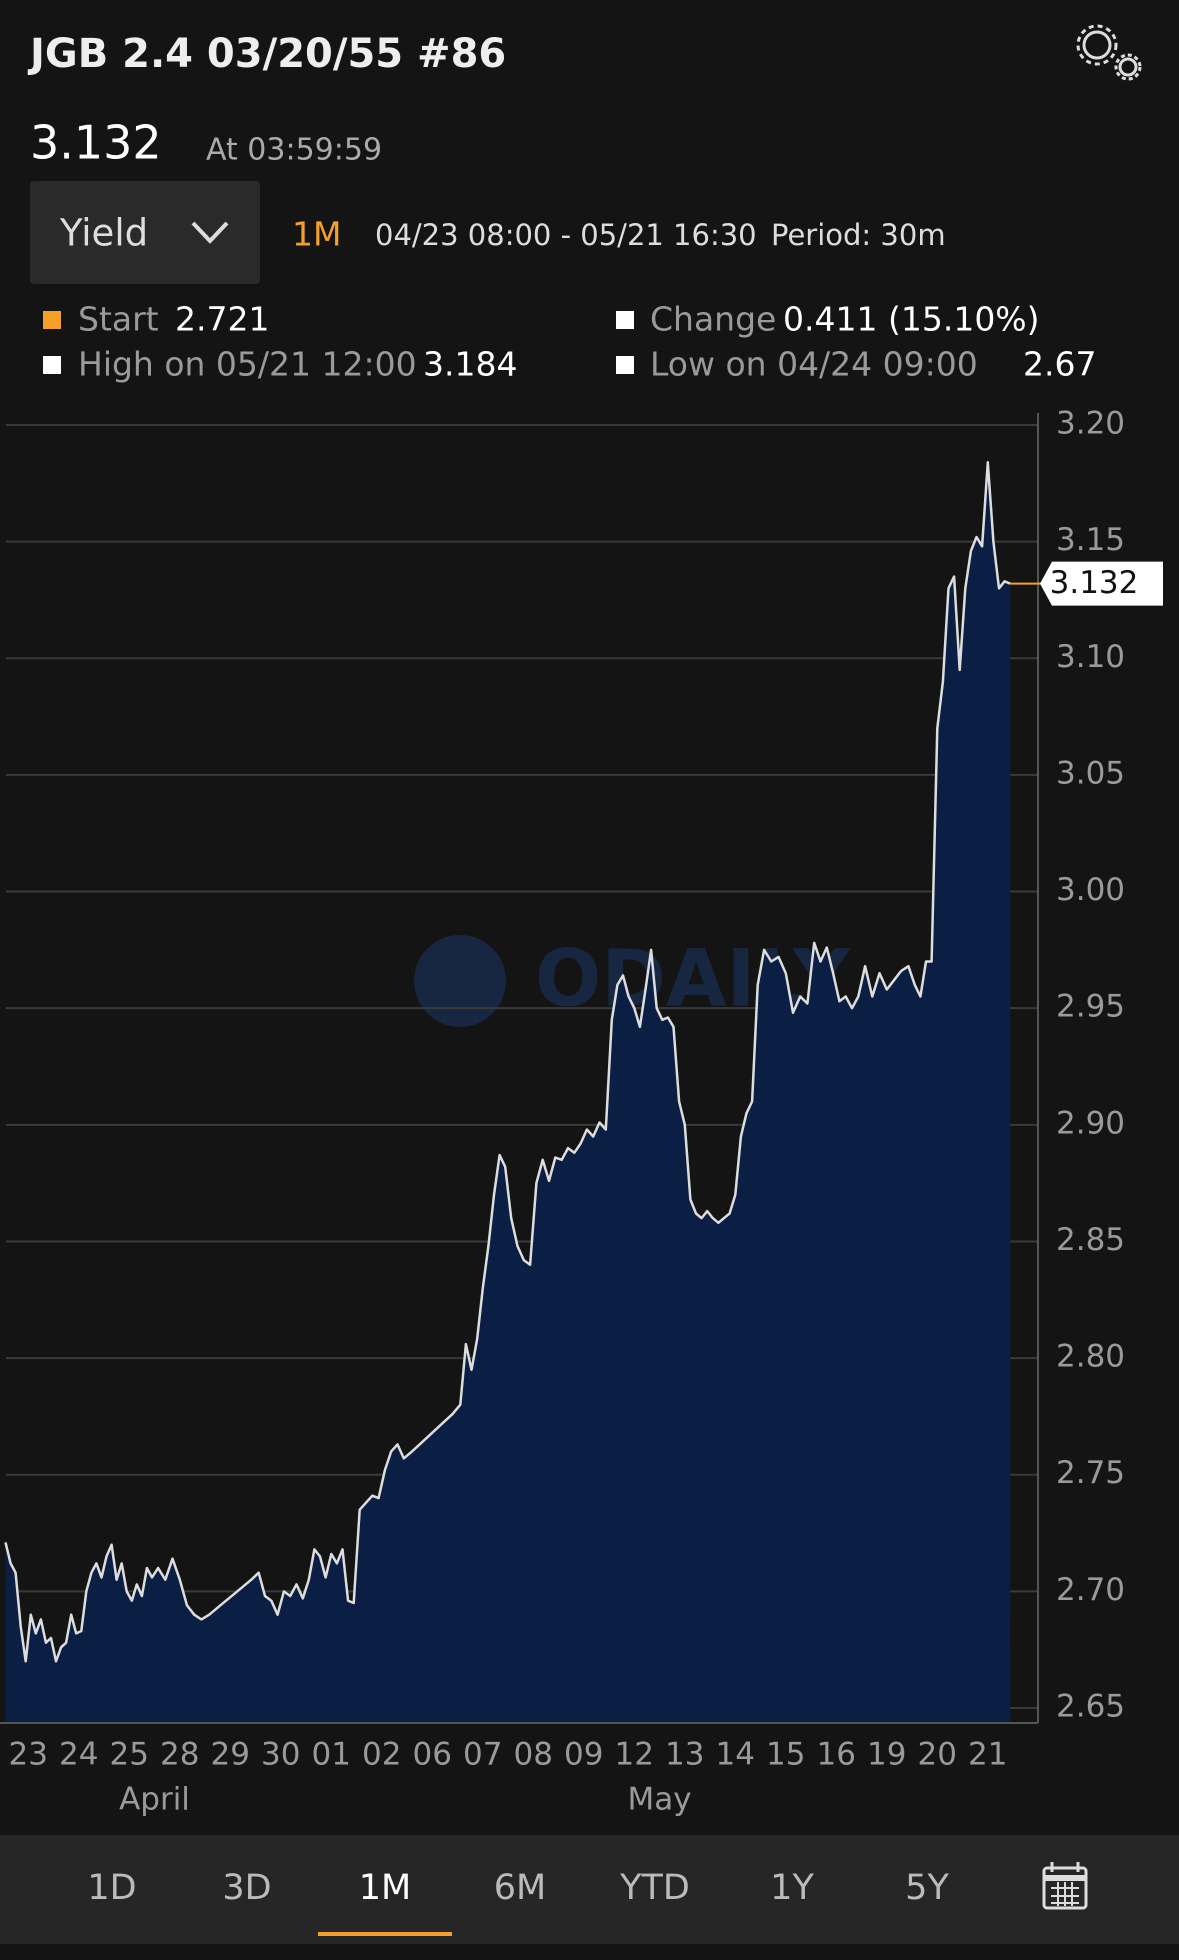 The width and height of the screenshot is (1179, 1960). What do you see at coordinates (96, 143) in the screenshot?
I see `price: 3.132` at bounding box center [96, 143].